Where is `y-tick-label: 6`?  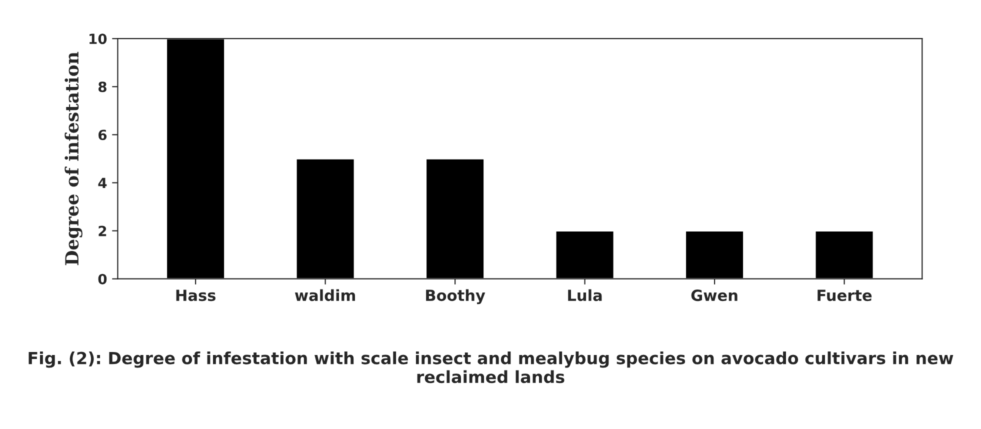
y-tick-label: 6 is located at coordinates (102, 135).